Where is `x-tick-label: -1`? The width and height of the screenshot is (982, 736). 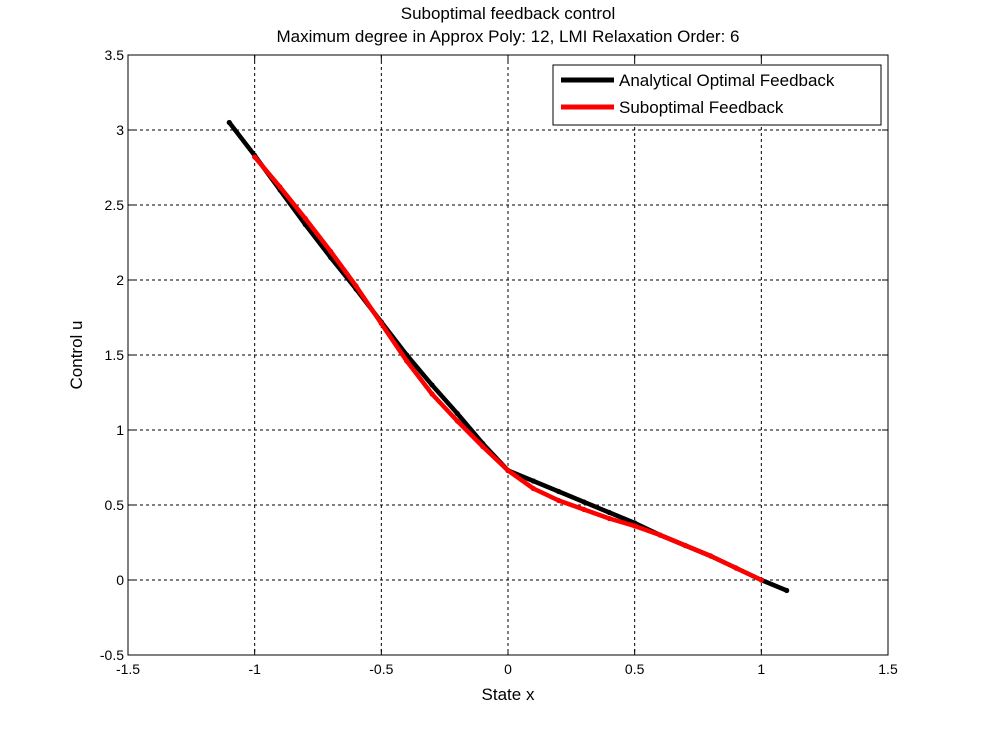
x-tick-label: -1 is located at coordinates (254, 669).